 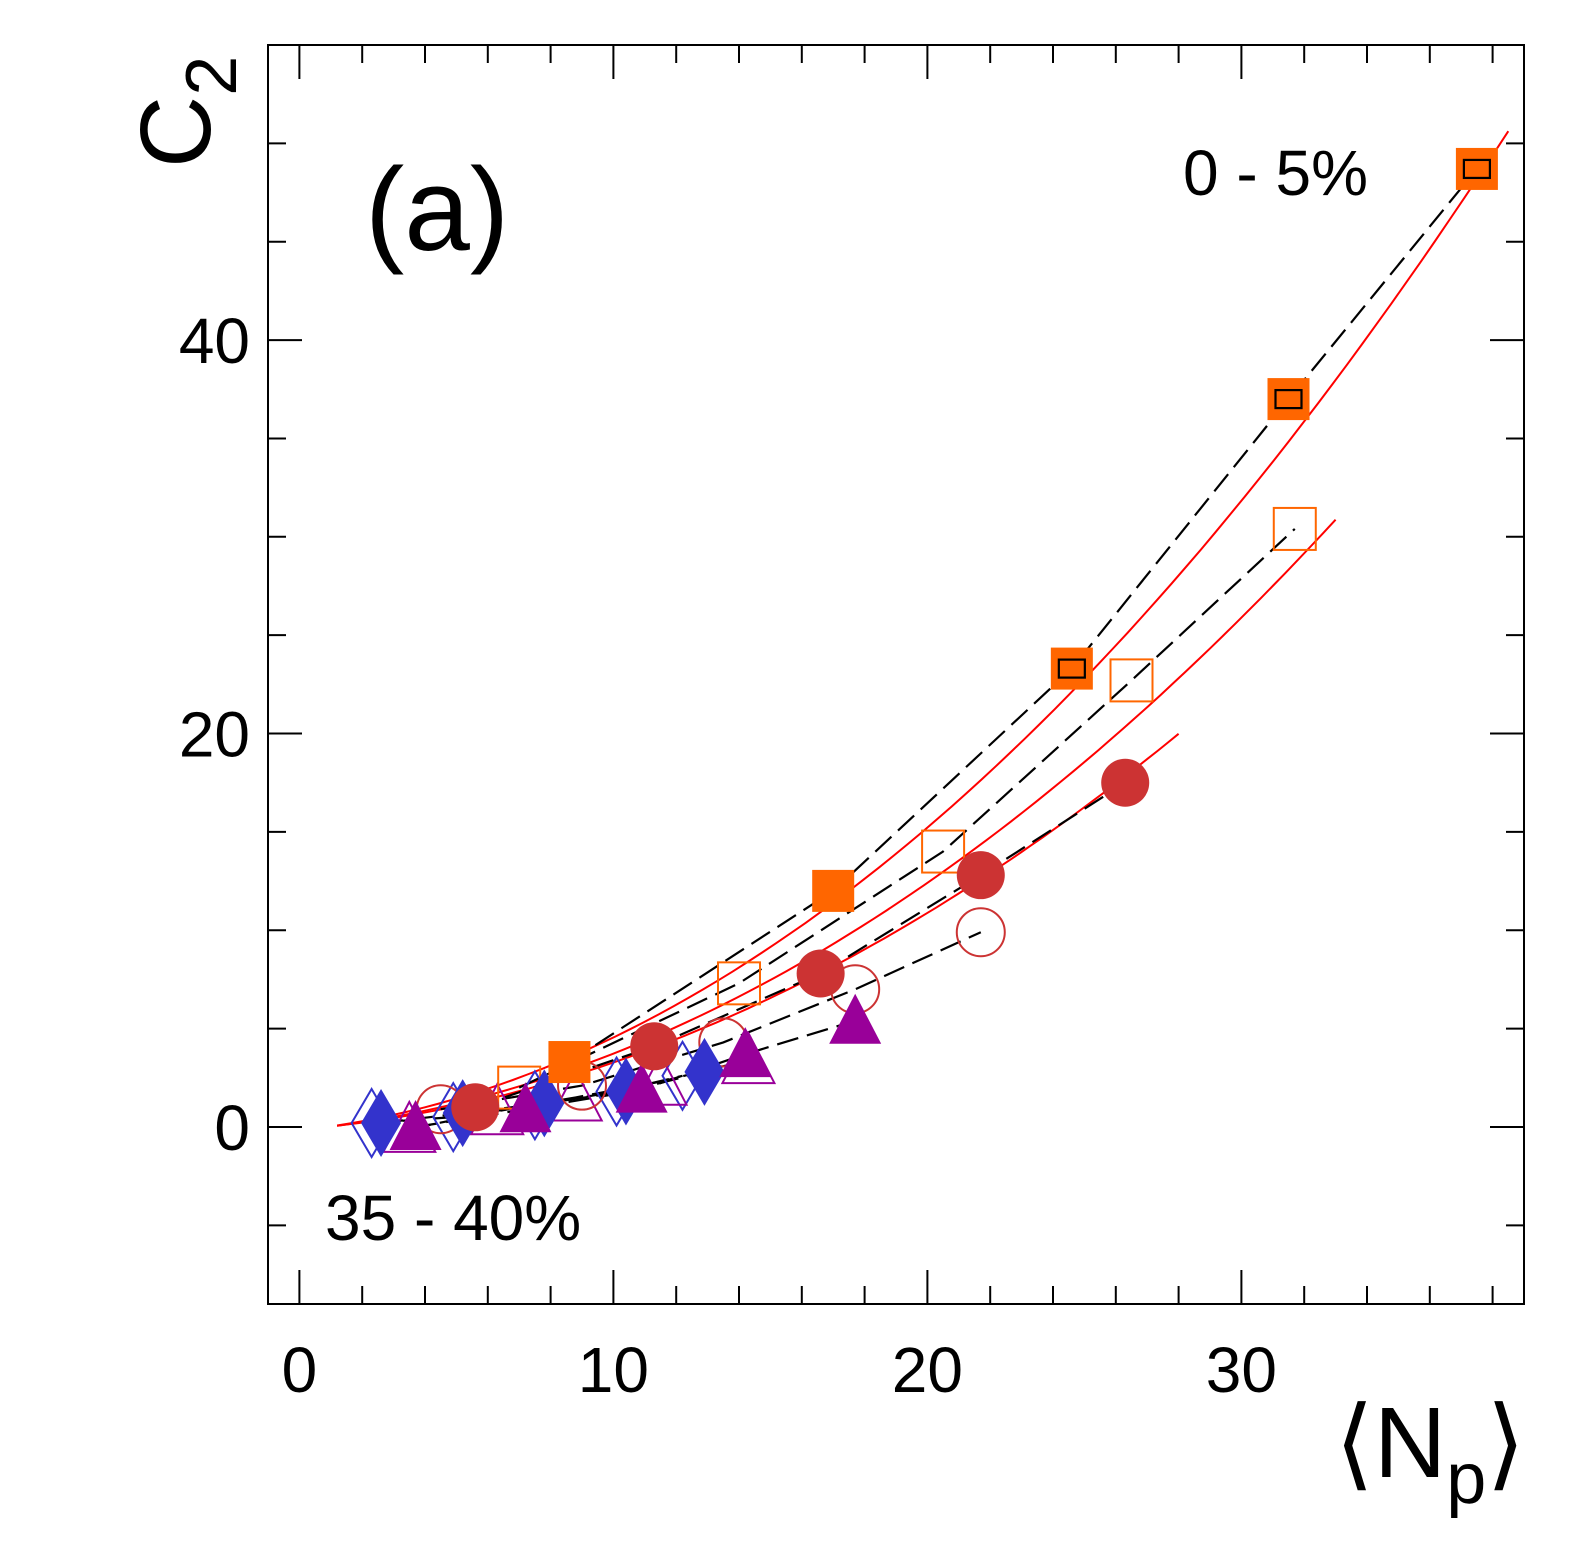 I want to click on x-axis-title: ⟨Np⟩, so click(x=1430, y=1453).